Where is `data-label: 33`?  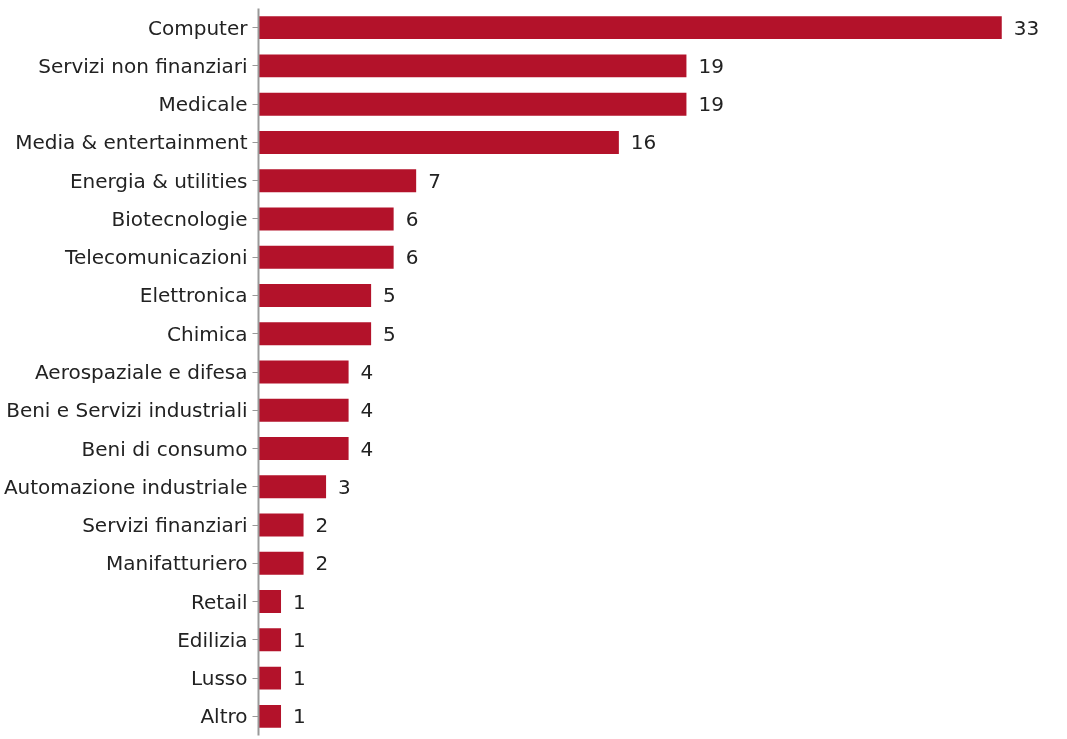 data-label: 33 is located at coordinates (1026, 27).